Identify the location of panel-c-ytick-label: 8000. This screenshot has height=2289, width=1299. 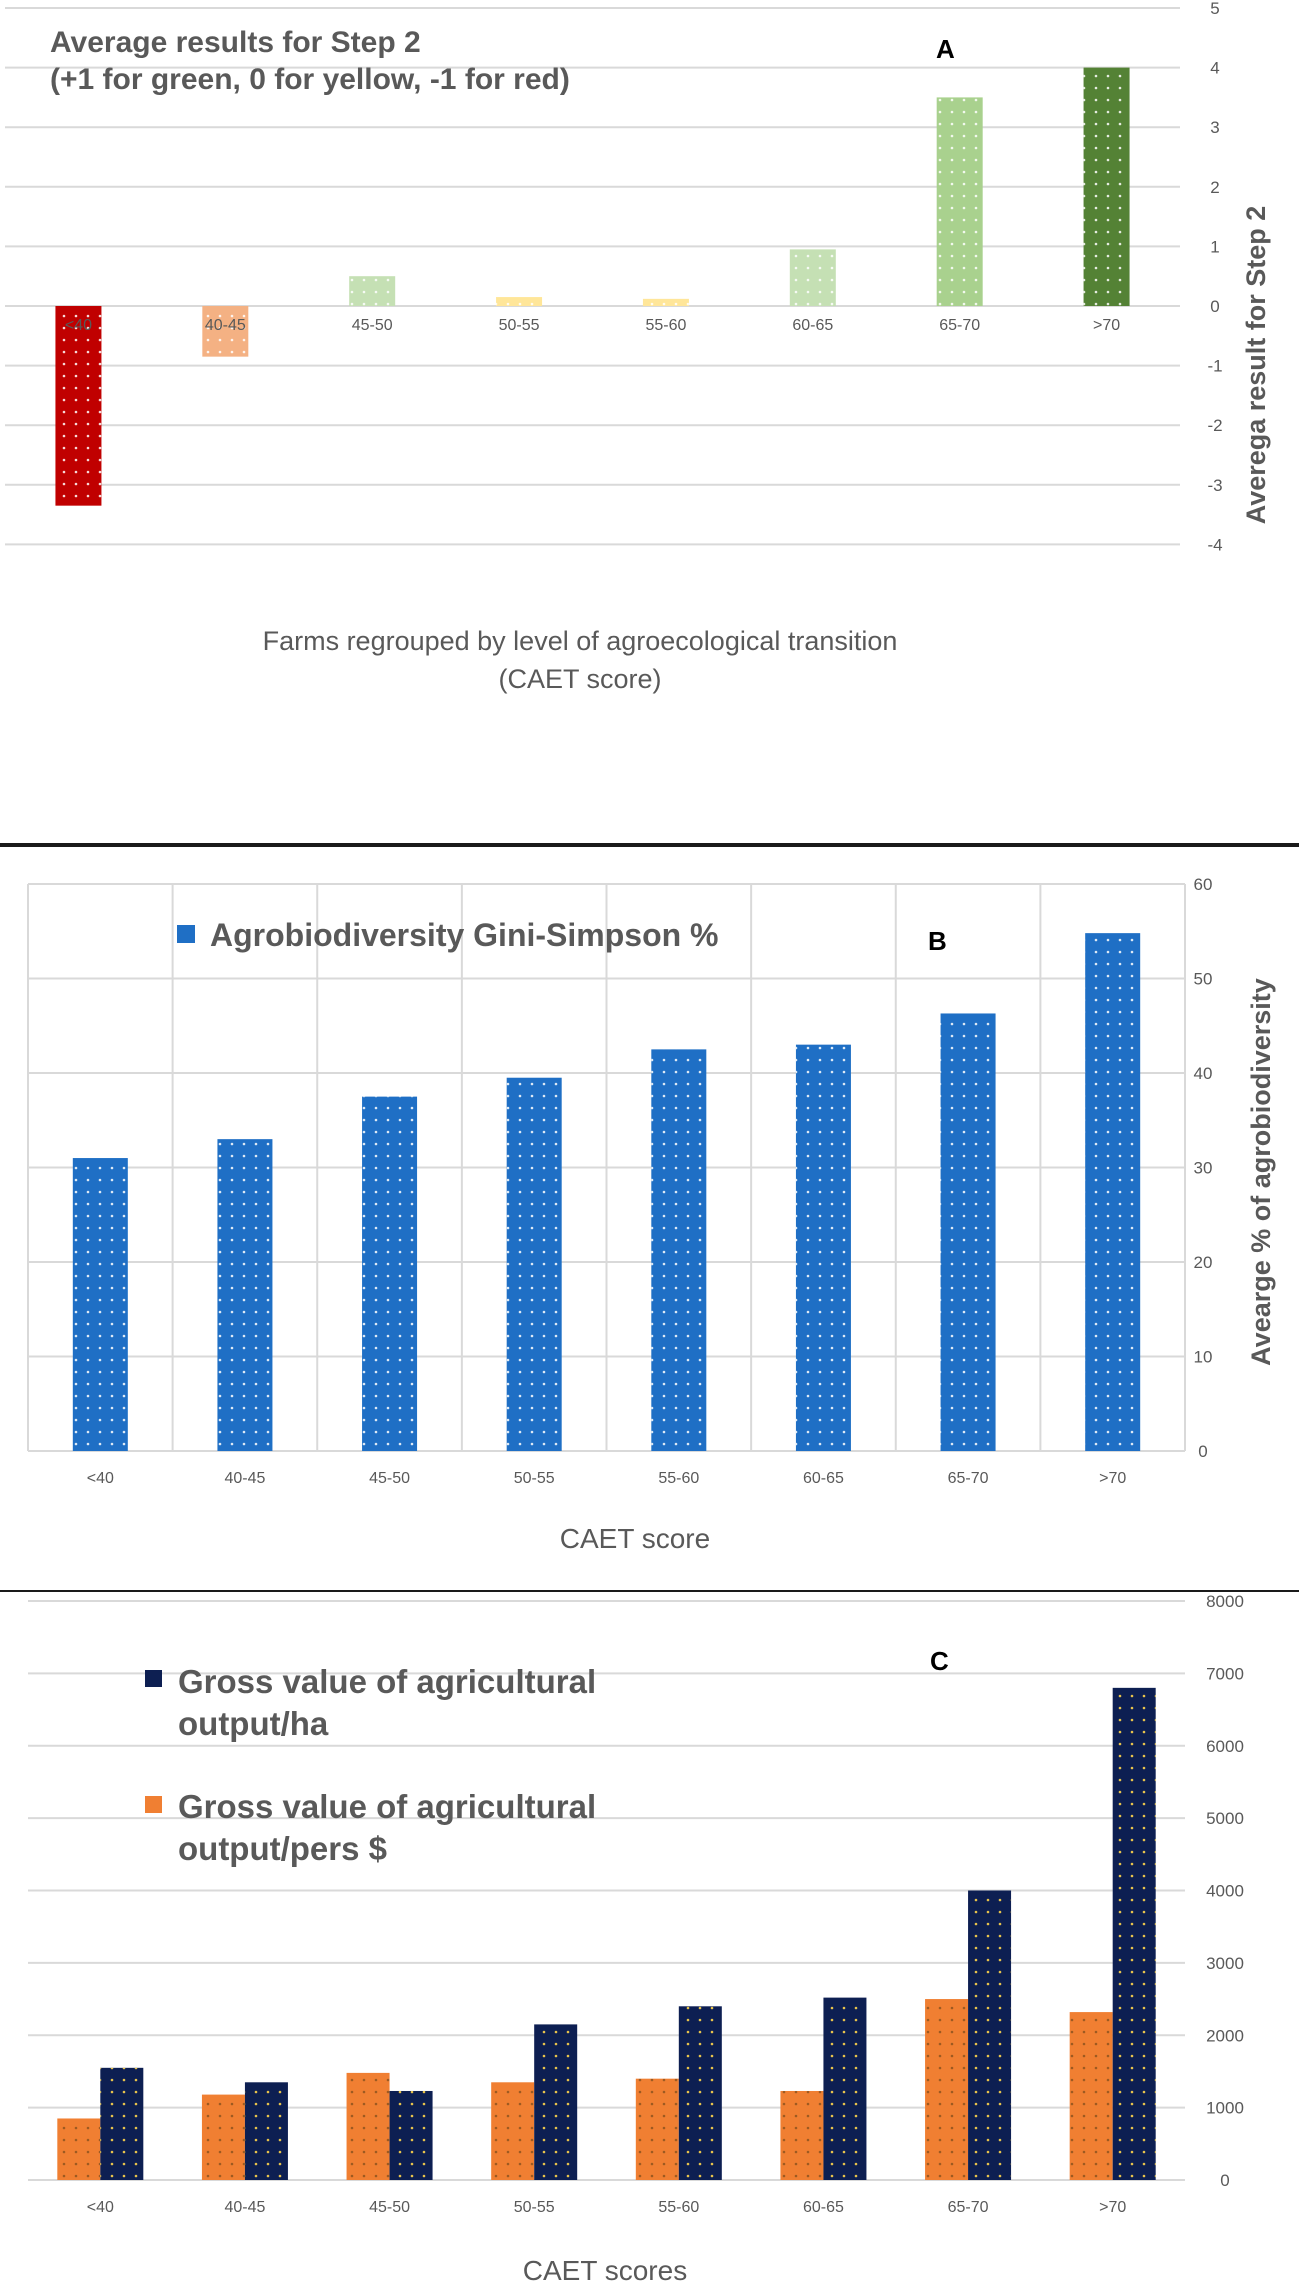
(1225, 1601).